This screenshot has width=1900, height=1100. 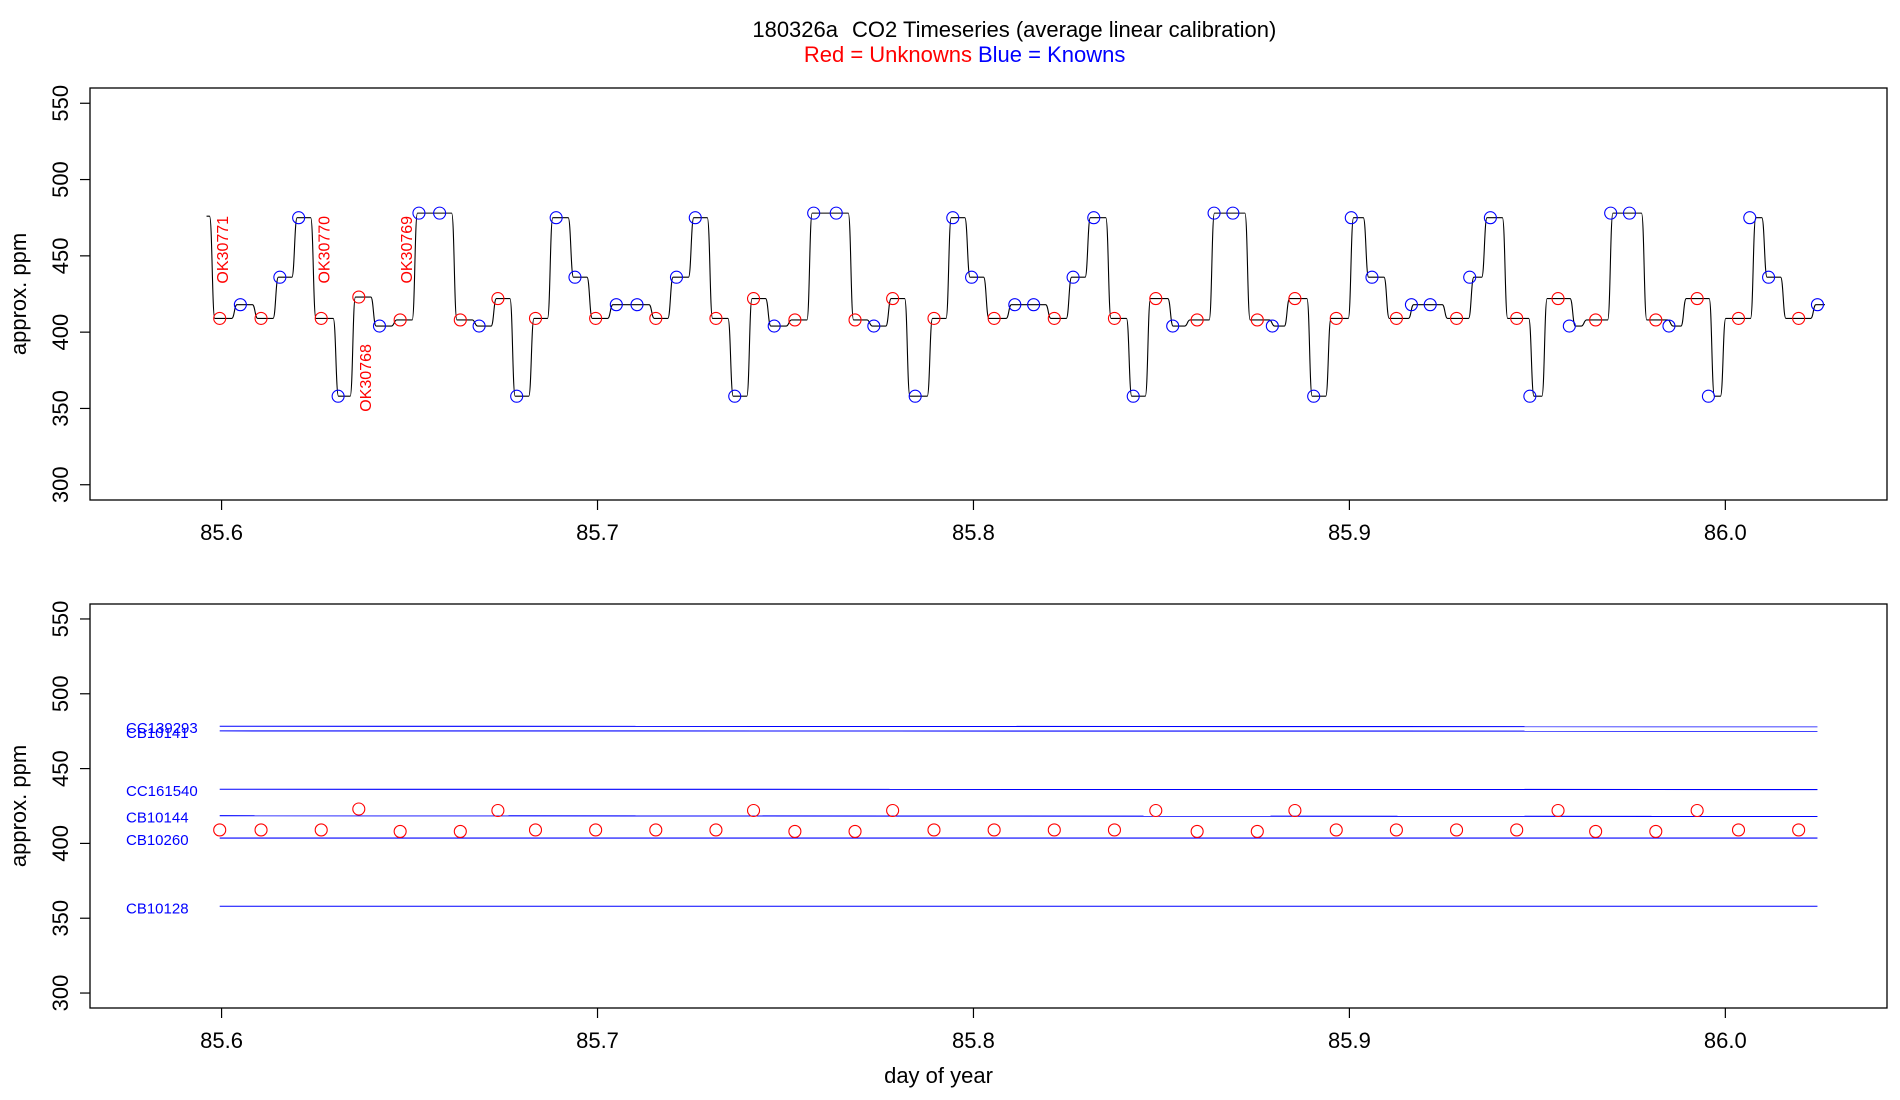 What do you see at coordinates (324, 250) in the screenshot?
I see `sample-annotation: OK30770` at bounding box center [324, 250].